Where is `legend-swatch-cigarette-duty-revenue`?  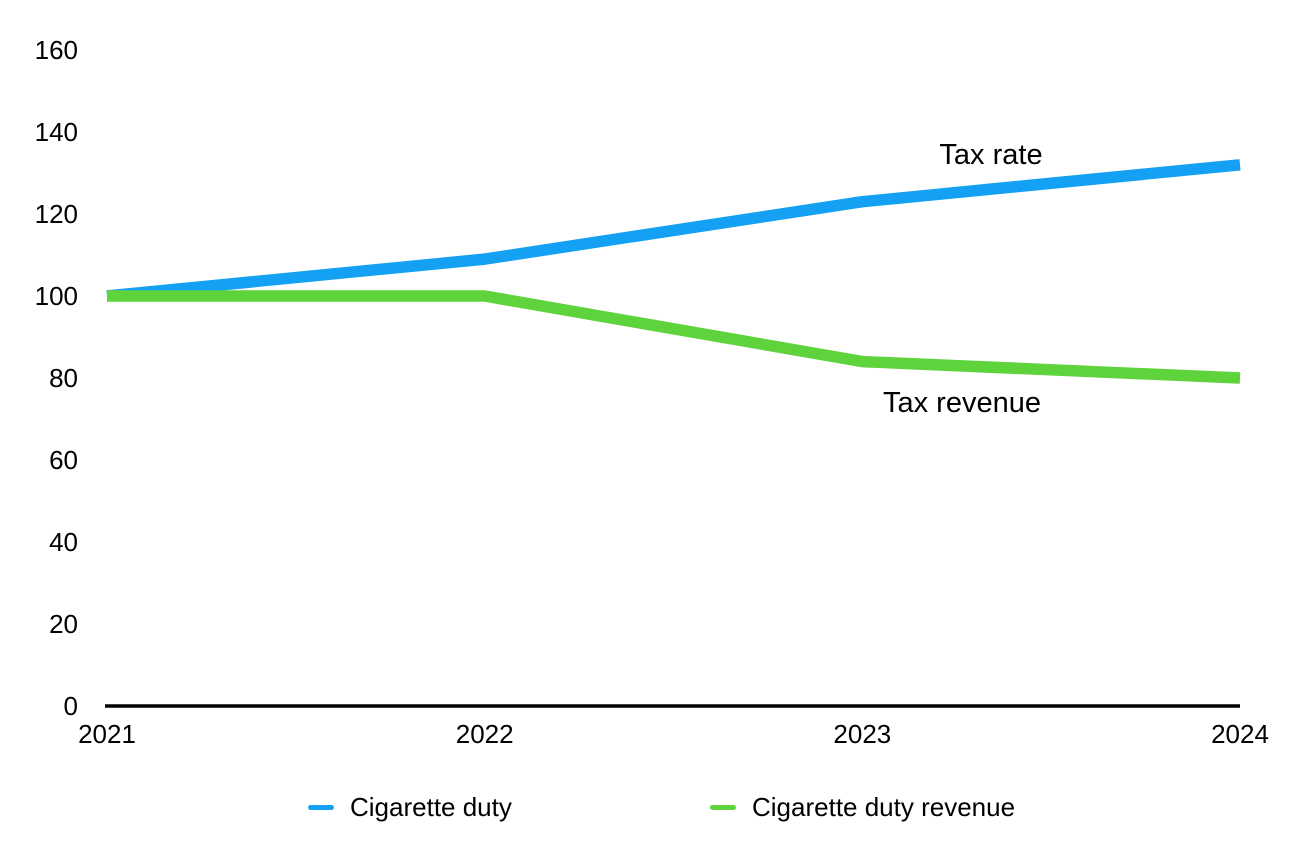
legend-swatch-cigarette-duty-revenue is located at coordinates (723, 807).